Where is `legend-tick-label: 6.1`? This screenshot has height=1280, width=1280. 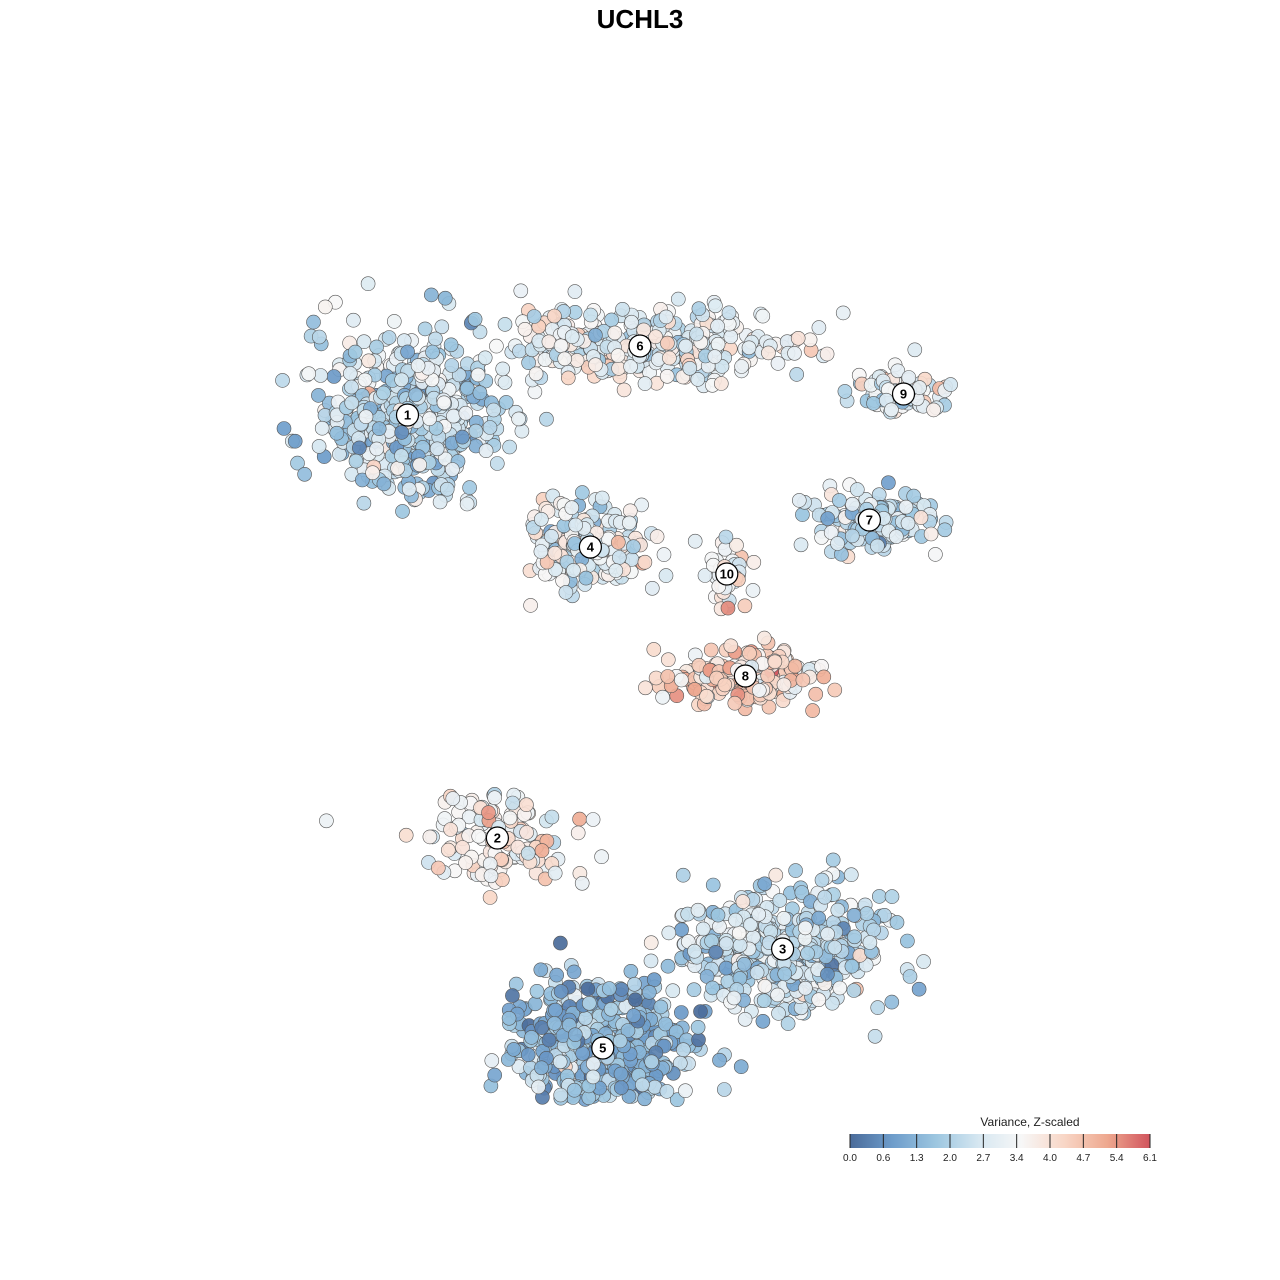
legend-tick-label: 6.1 is located at coordinates (1150, 1158).